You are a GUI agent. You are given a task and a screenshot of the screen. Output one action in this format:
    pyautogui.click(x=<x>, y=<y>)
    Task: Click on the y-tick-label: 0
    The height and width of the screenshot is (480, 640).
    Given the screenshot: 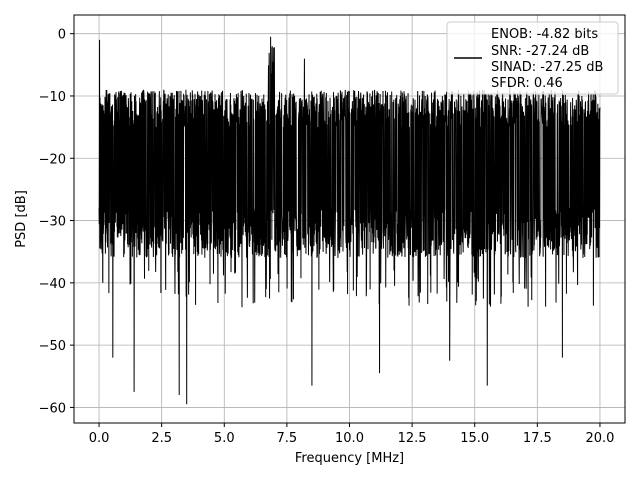 What is the action you would take?
    pyautogui.click(x=62, y=35)
    